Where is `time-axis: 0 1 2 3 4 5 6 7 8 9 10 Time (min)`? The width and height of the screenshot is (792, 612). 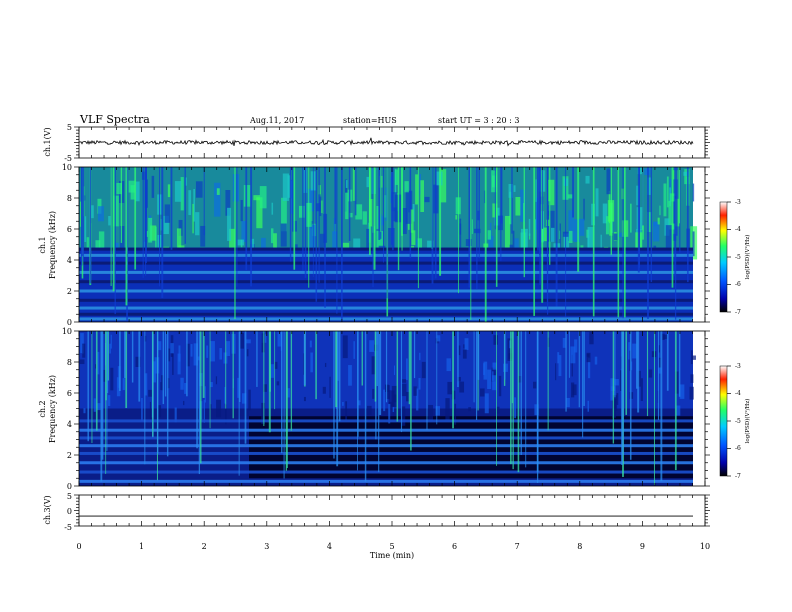 time-axis: 0 1 2 3 4 5 6 7 8 9 10 Time (min) is located at coordinates (393, 551).